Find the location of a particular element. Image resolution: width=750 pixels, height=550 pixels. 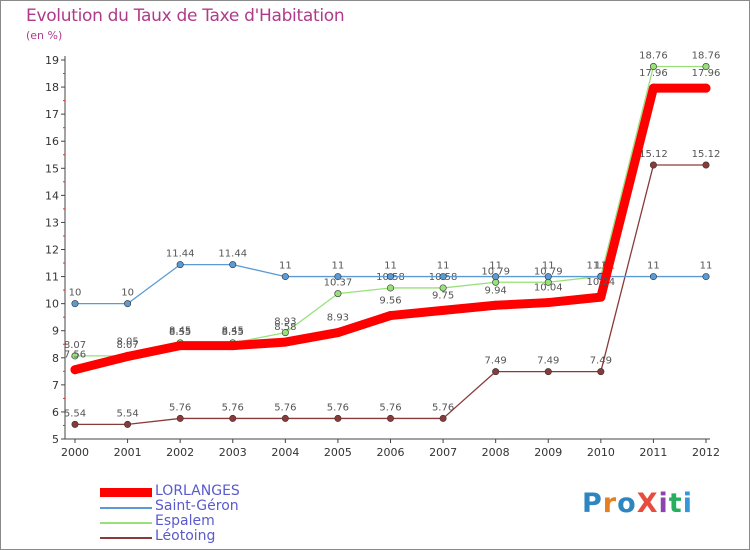

y-tick-label: 19 is located at coordinates (52, 60).